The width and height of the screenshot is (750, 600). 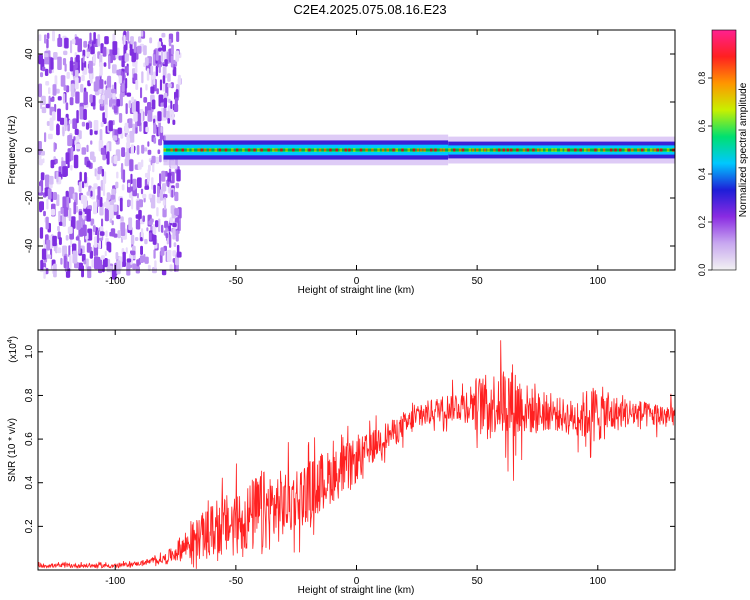 I want to click on snr-x-axis-label: Height of straight line (km), so click(x=356, y=590).